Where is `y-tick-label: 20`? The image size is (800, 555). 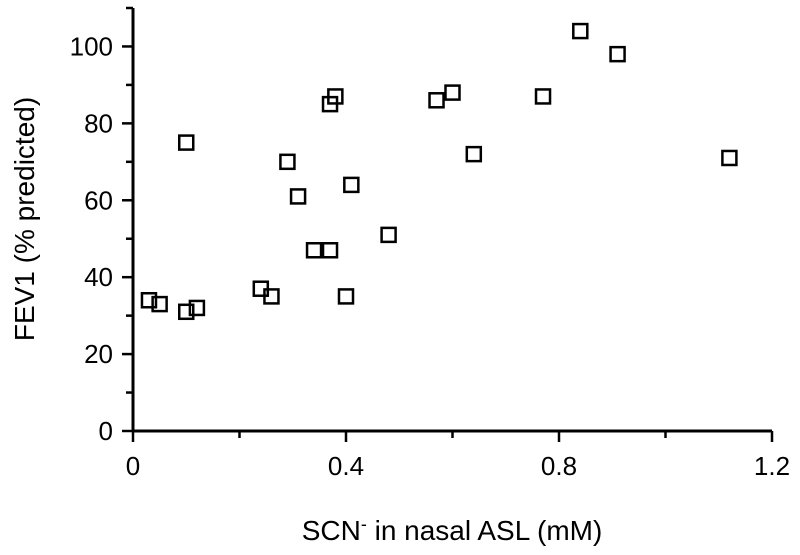 y-tick-label: 20 is located at coordinates (98, 354).